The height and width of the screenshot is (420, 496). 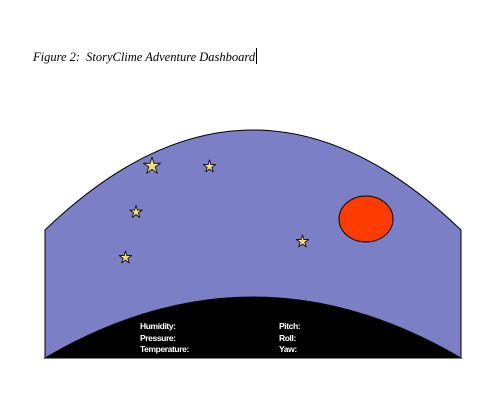 I want to click on figure-caption: Figure 2: StoryClime Adventure Dashboard, so click(x=145, y=56).